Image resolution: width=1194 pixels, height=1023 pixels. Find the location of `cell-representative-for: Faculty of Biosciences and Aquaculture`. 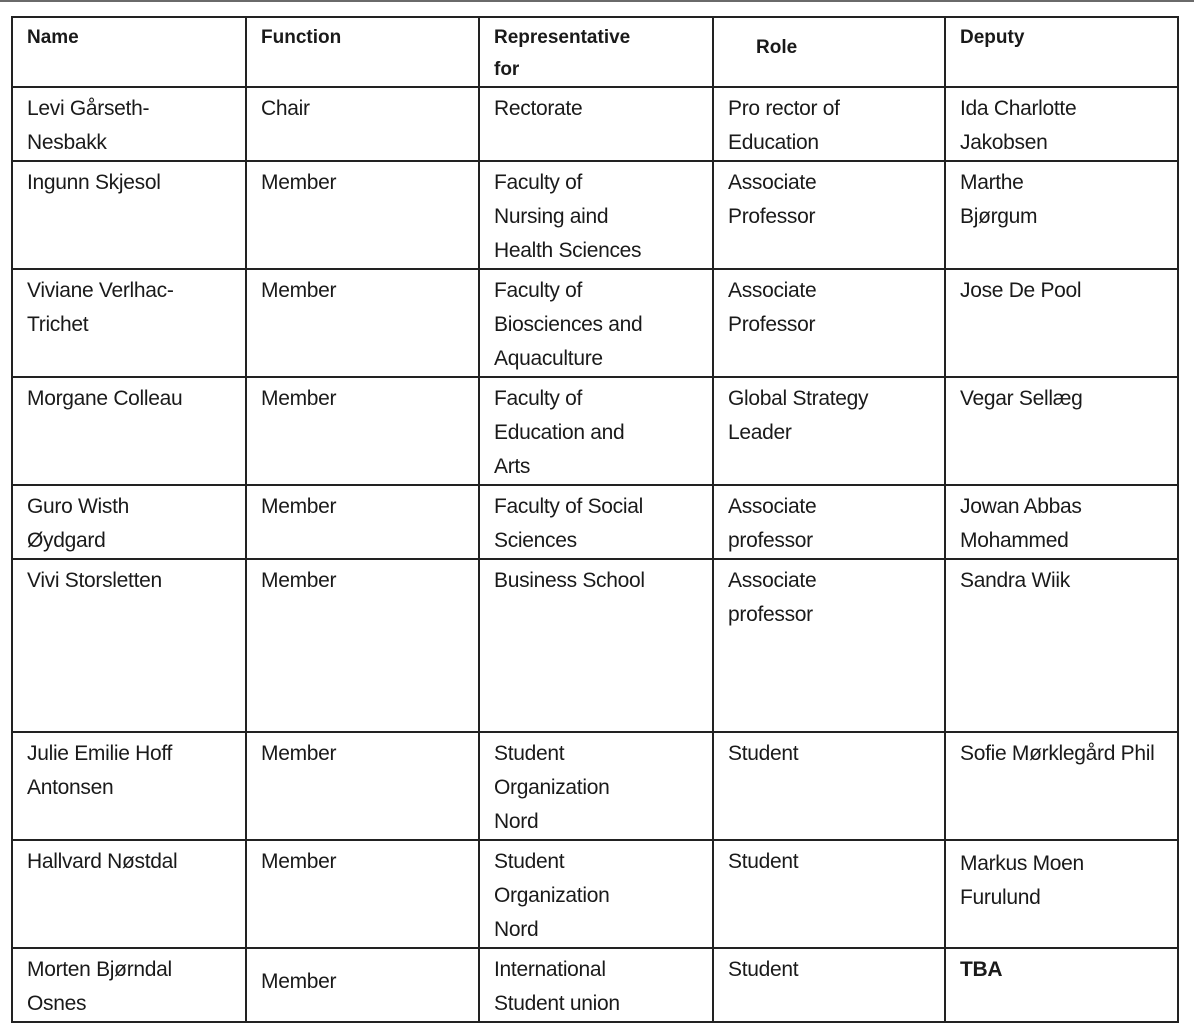

cell-representative-for: Faculty of Biosciences and Aquaculture is located at coordinates (596, 323).